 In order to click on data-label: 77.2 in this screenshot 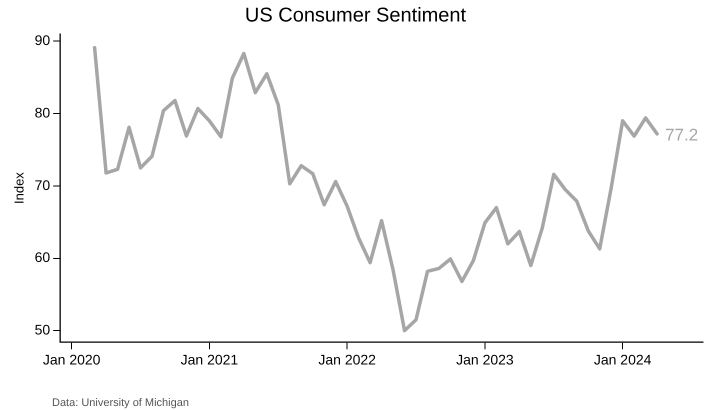, I will do `click(681, 135)`.